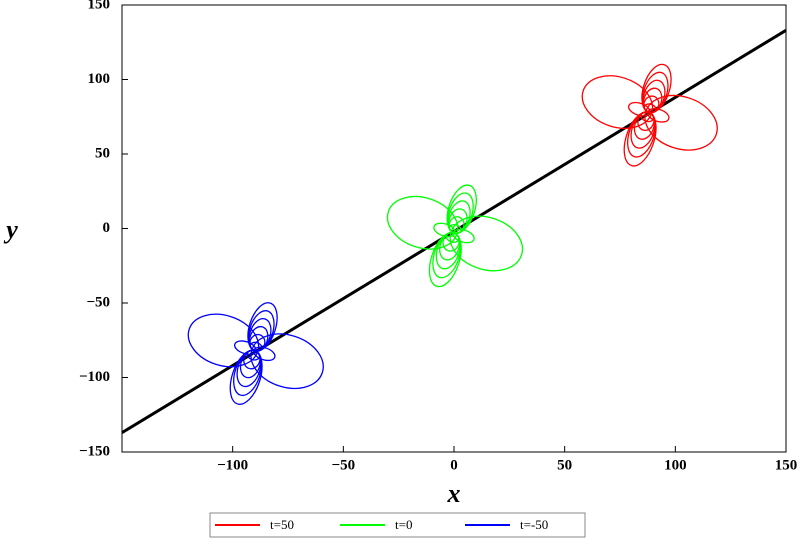 This screenshot has height=542, width=808. What do you see at coordinates (99, 79) in the screenshot?
I see `y-tick-label: 100` at bounding box center [99, 79].